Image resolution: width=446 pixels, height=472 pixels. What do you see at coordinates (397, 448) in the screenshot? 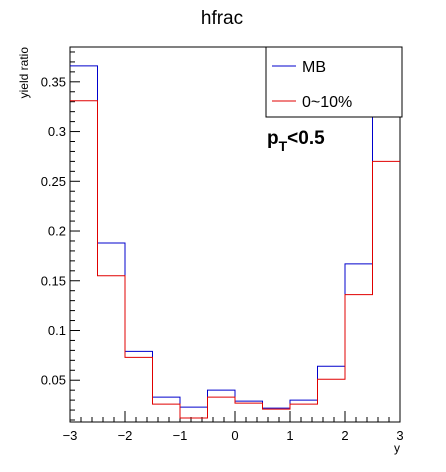
I see `x-axis-label: y` at bounding box center [397, 448].